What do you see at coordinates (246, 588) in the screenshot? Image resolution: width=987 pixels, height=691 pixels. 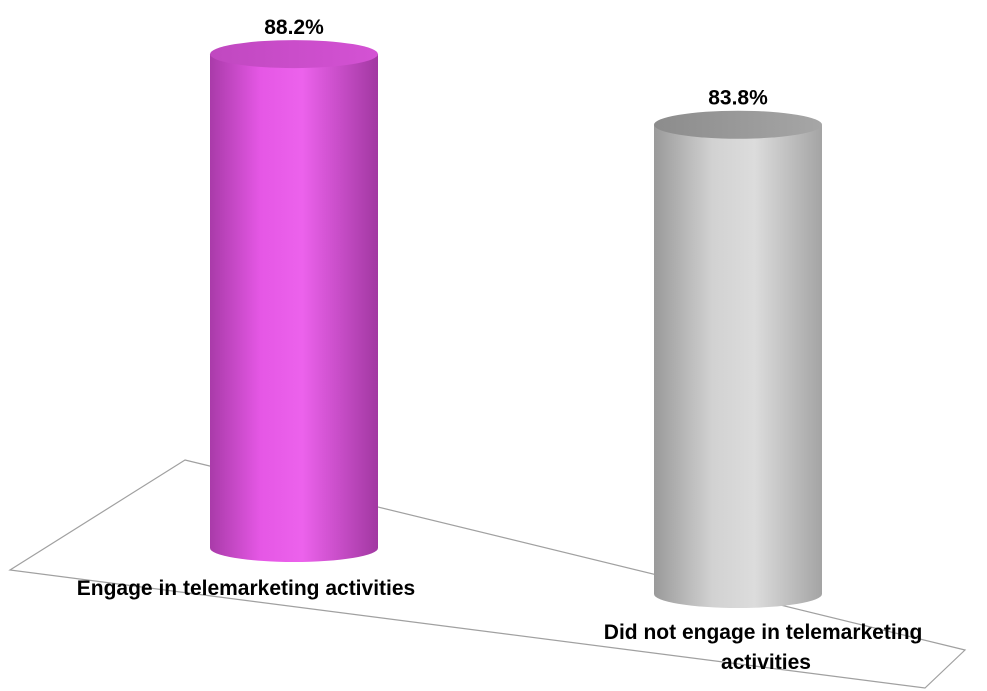 I see `category-label: Engage in telemarketing activities` at bounding box center [246, 588].